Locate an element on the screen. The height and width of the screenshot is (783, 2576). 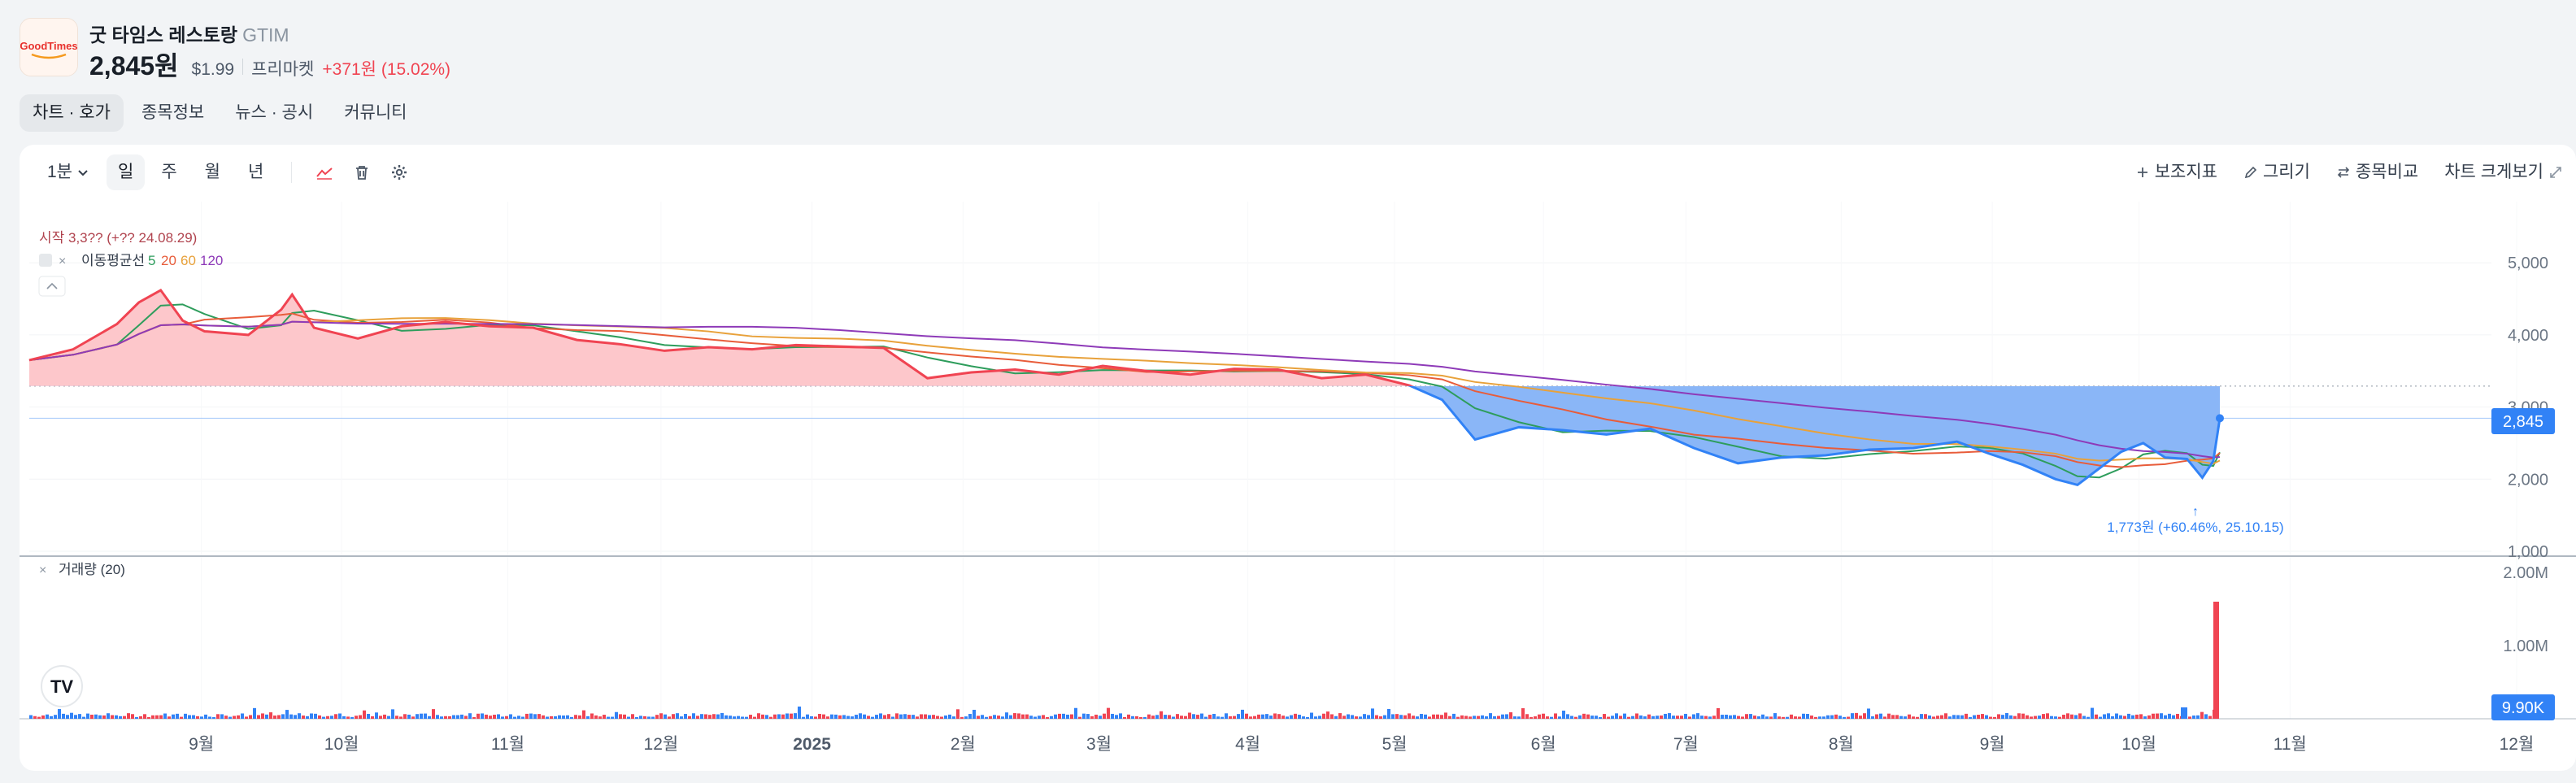
x-axis-label: 2025 is located at coordinates (812, 744).